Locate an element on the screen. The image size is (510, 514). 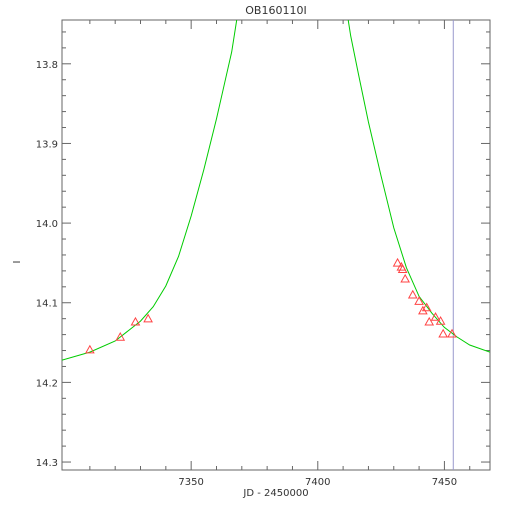
y-tick-label: 13.8 is located at coordinates (47, 65).